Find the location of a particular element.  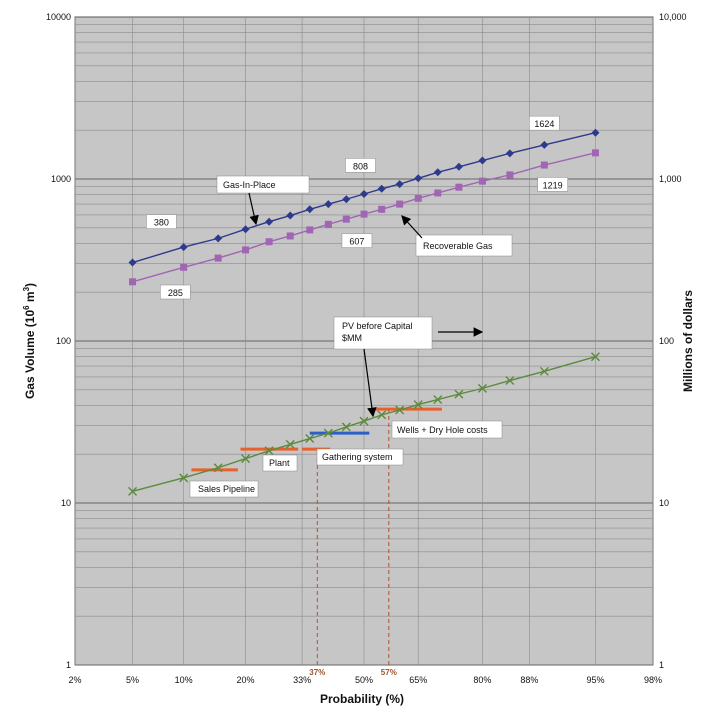

y-tick-label-right: 1 is located at coordinates (661, 665).